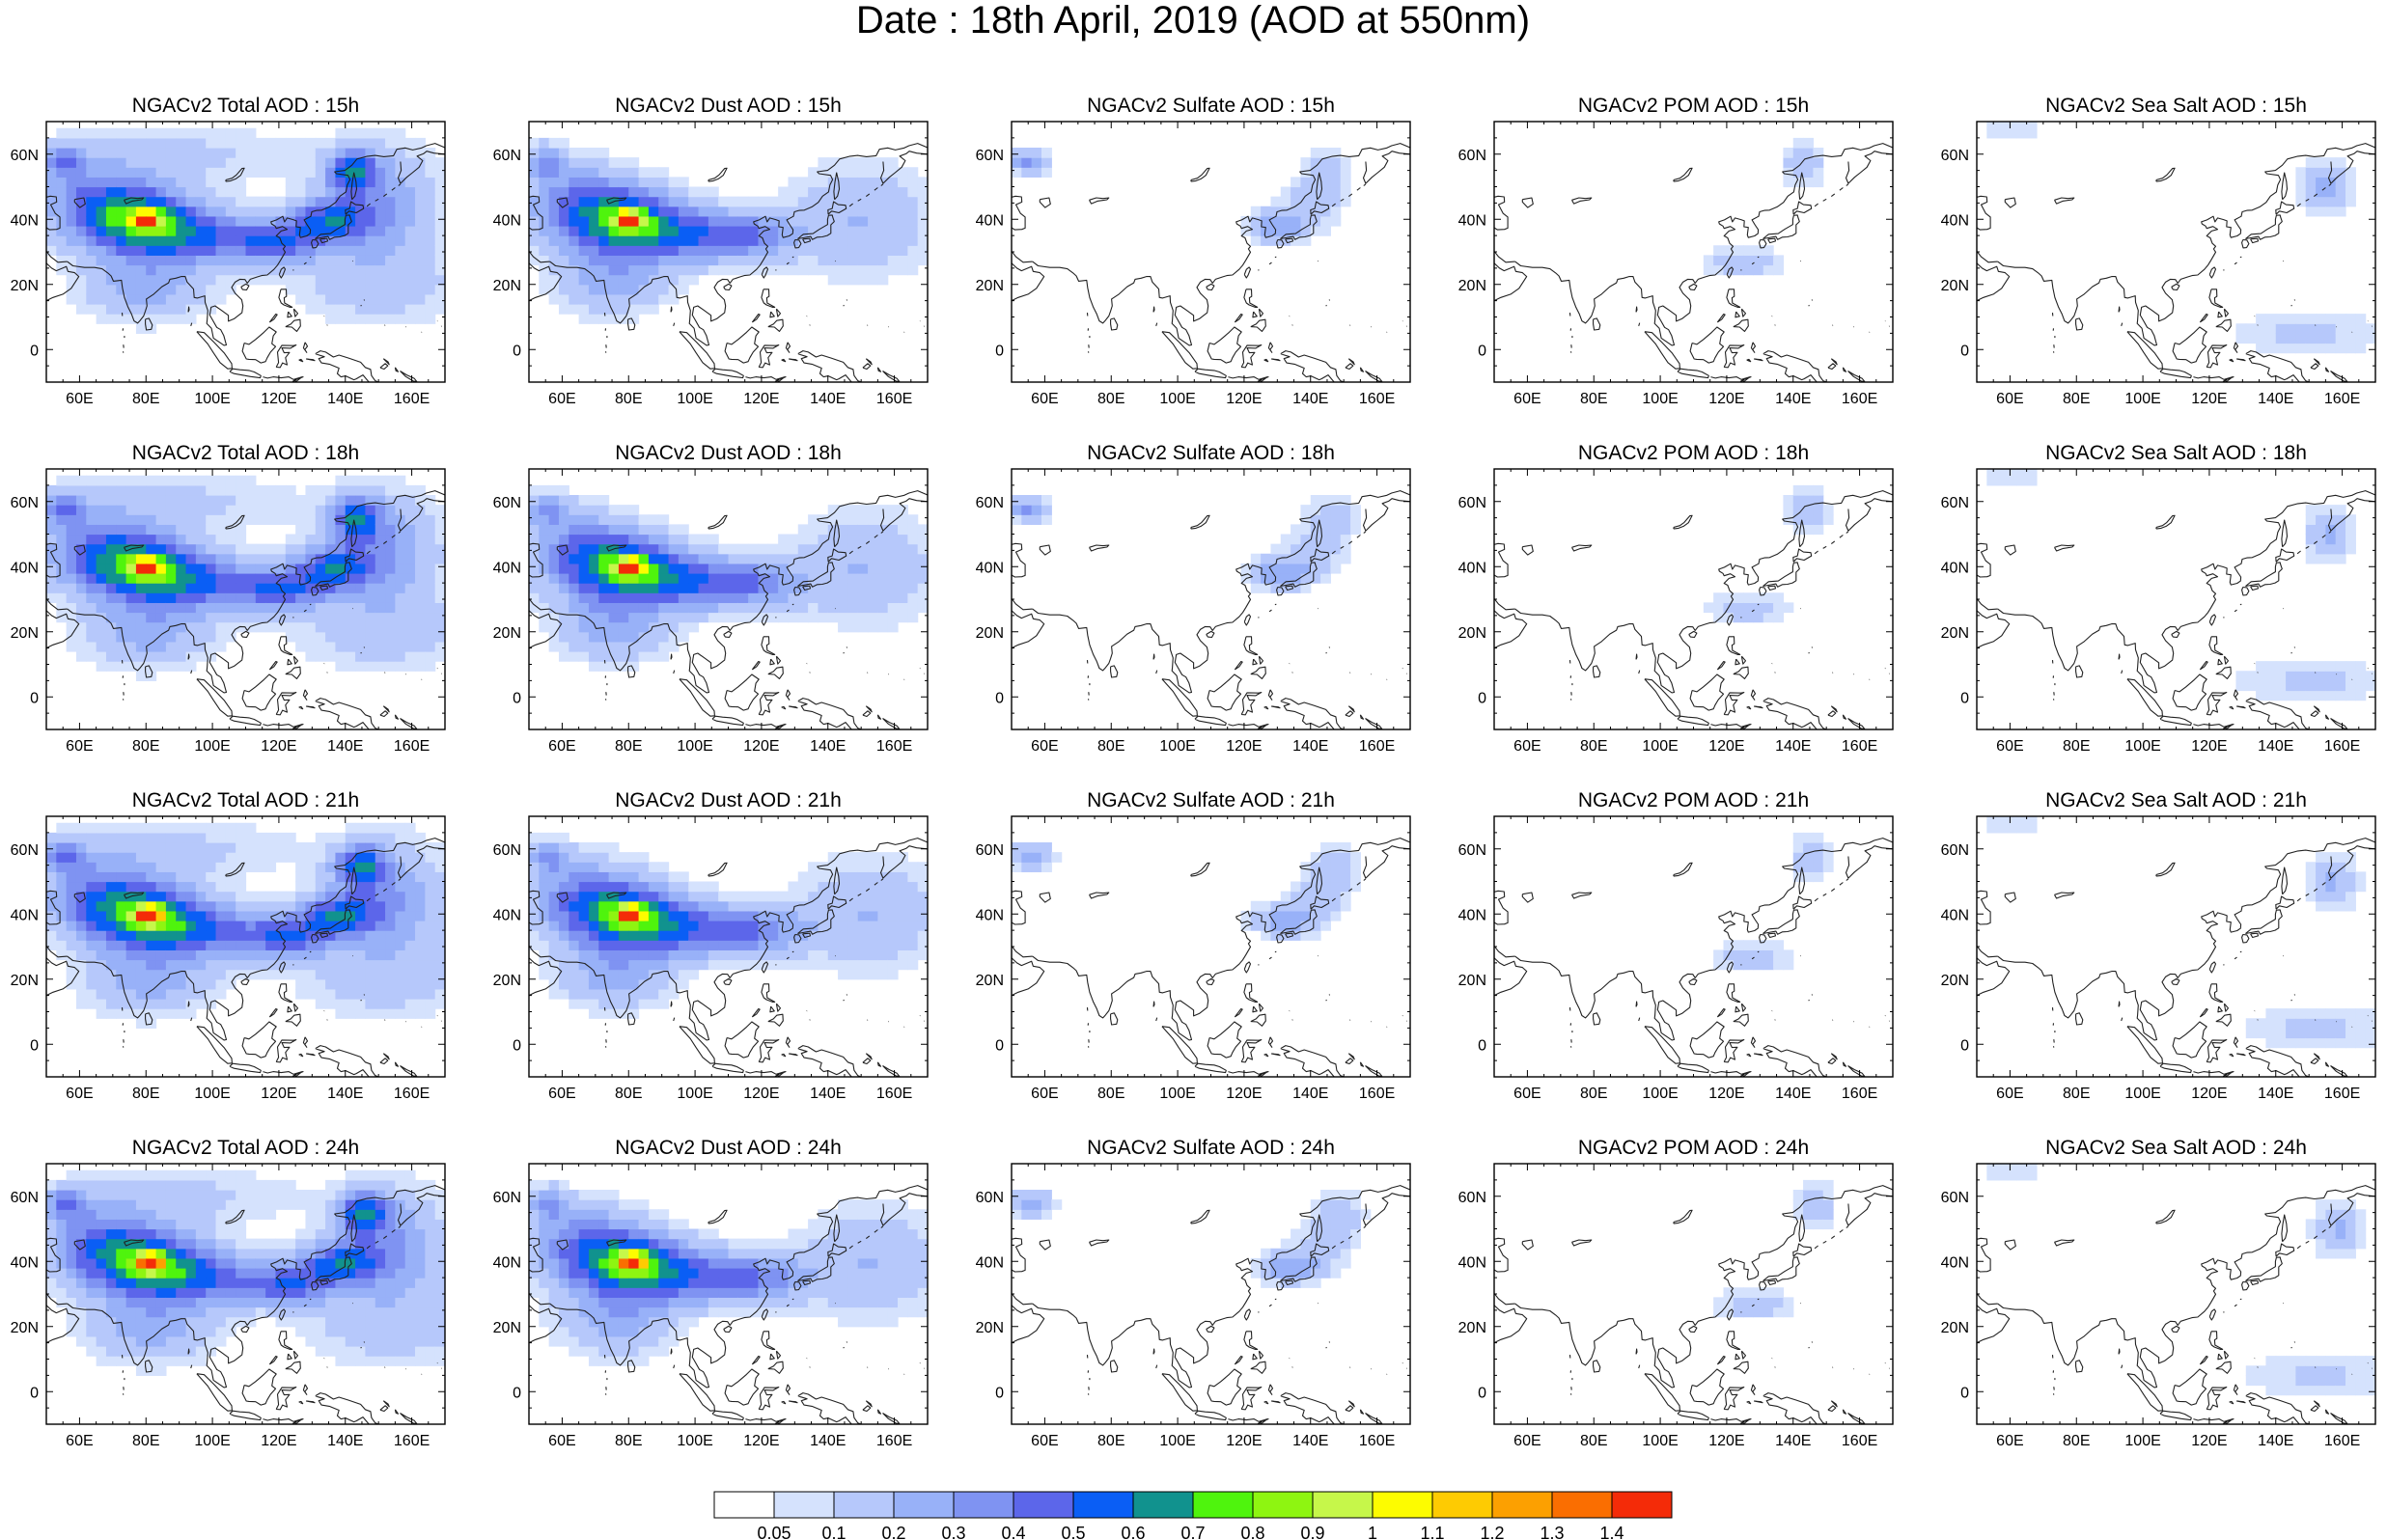  What do you see at coordinates (2176, 453) in the screenshot?
I see `panel-title: NGACv2 Sea Salt AOD : 18h` at bounding box center [2176, 453].